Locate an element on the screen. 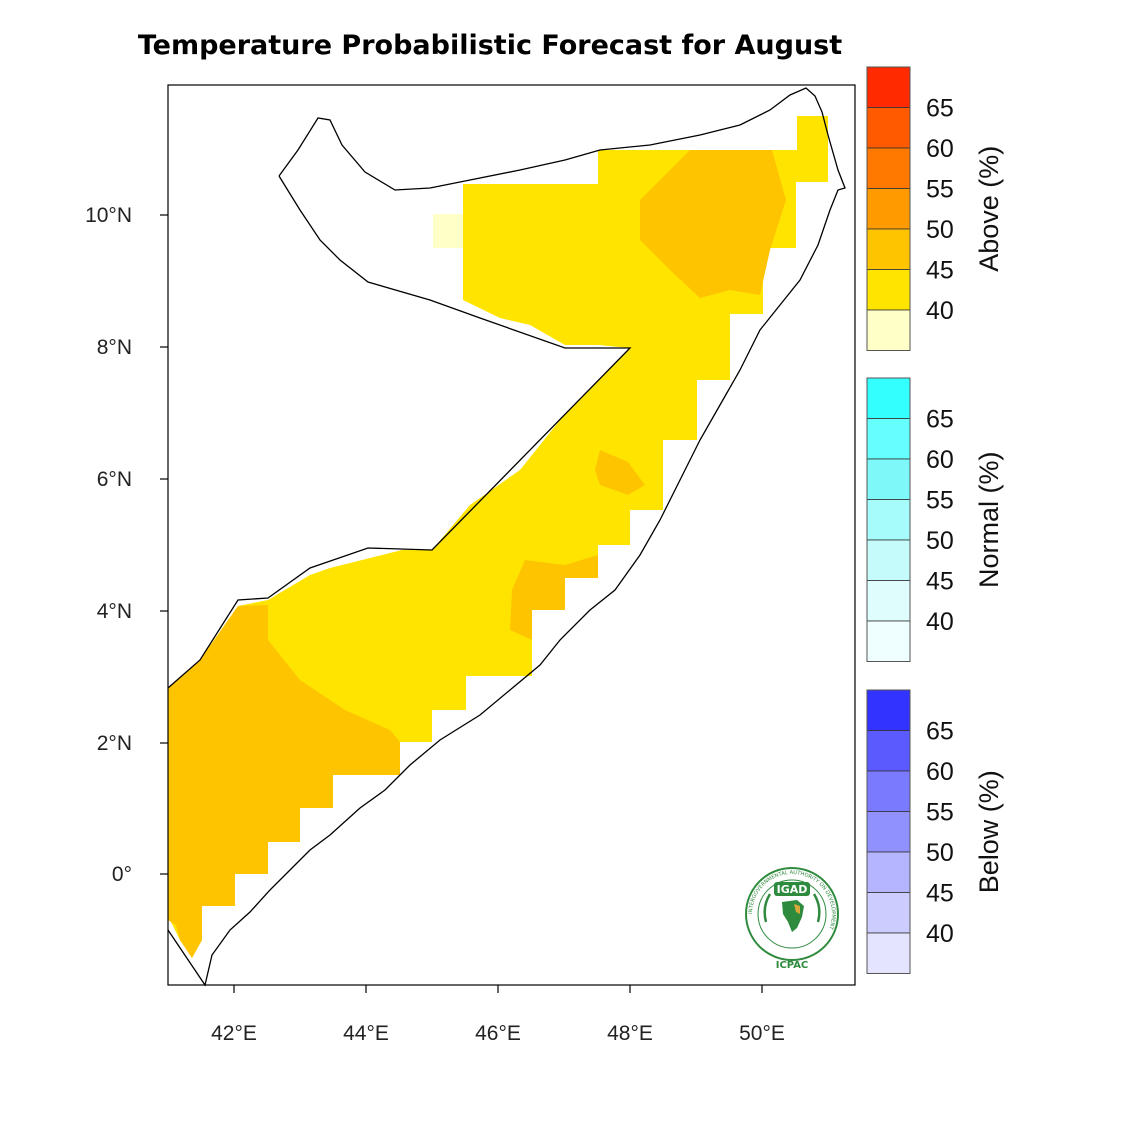 Image resolution: width=1125 pixels, height=1125 pixels. colorbar-above: 65 60 55 50 45 40 Above (%) is located at coordinates (935, 208).